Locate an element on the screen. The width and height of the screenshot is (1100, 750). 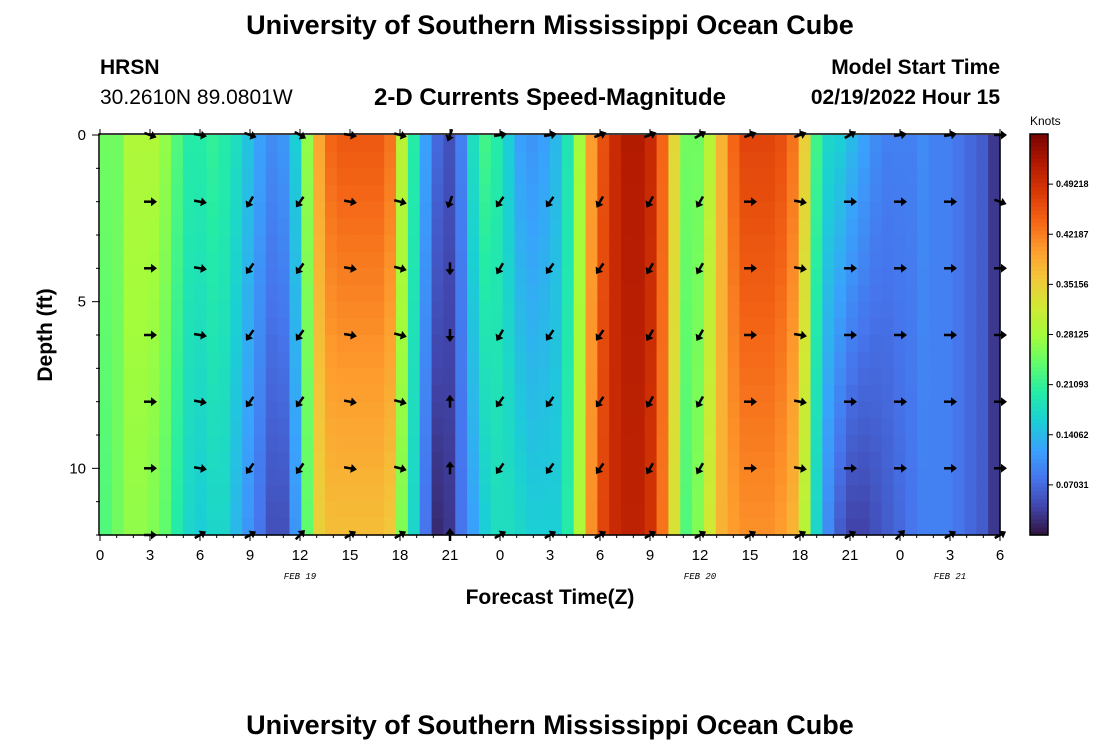
x-tick-label: 12 is located at coordinates (300, 555).